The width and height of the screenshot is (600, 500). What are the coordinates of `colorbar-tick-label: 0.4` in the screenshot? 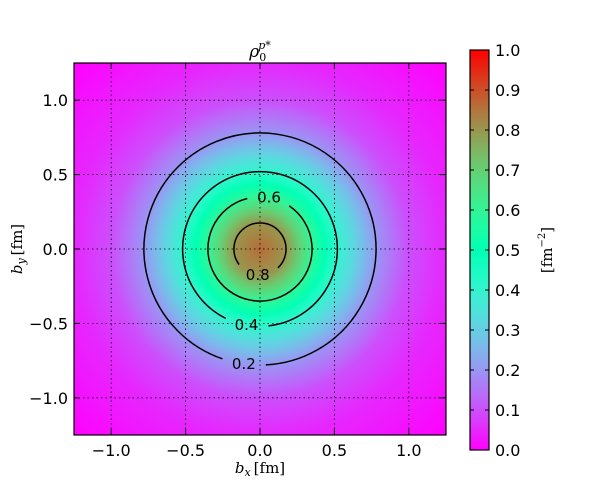 It's located at (507, 290).